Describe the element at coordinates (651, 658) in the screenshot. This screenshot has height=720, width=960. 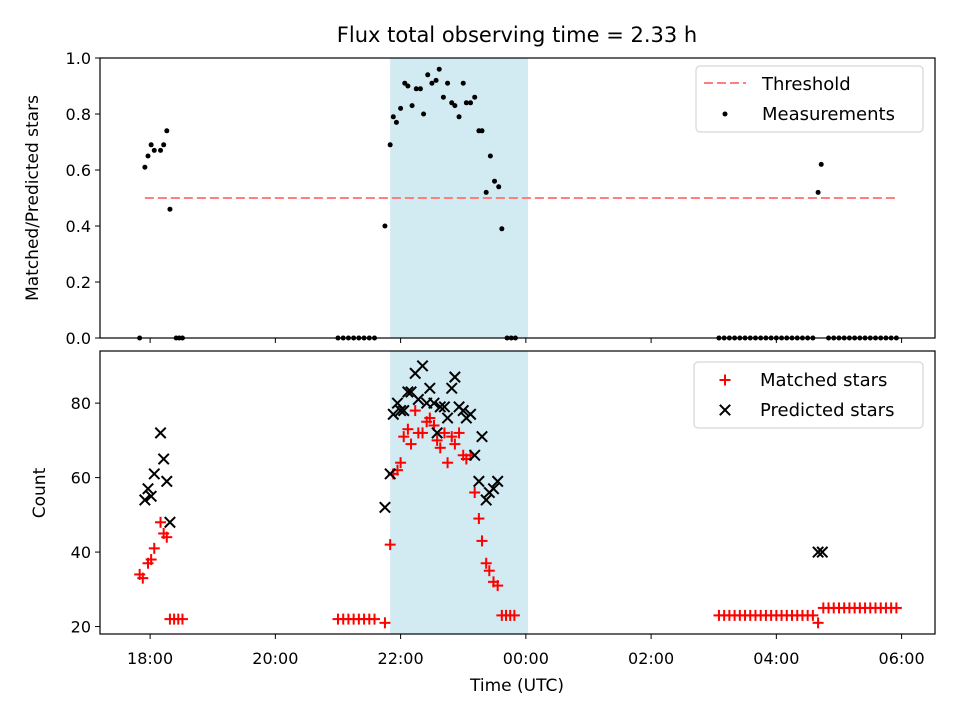
I see `x-tick-label: 02:00` at that location.